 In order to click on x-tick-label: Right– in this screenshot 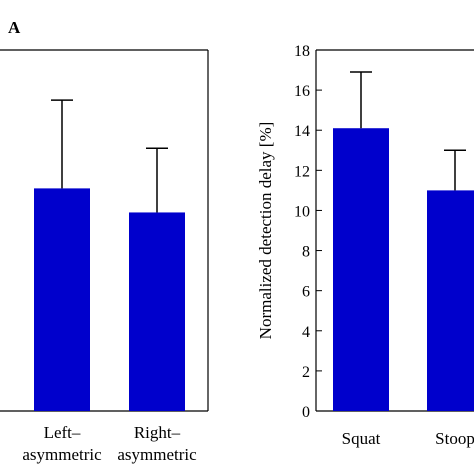, I will do `click(157, 432)`.